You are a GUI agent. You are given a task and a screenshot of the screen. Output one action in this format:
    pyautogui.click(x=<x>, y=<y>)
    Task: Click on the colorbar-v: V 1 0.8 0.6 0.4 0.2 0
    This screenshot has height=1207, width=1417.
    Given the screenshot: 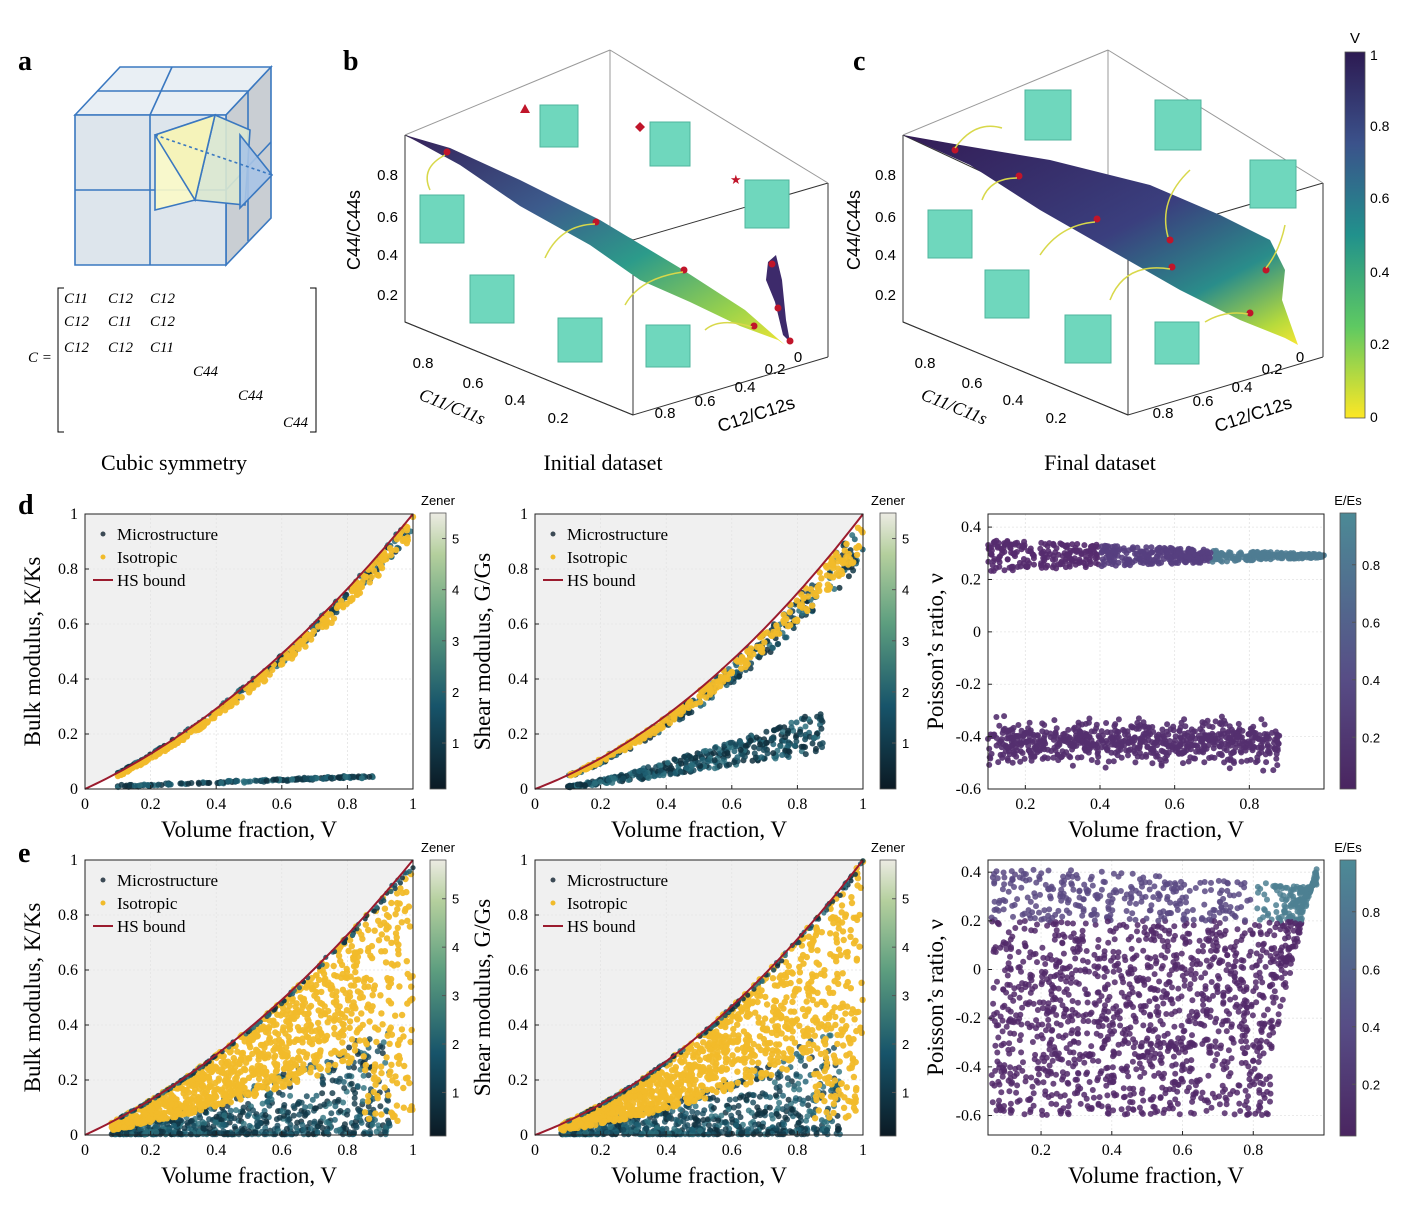 What is the action you would take?
    pyautogui.click(x=1367, y=227)
    